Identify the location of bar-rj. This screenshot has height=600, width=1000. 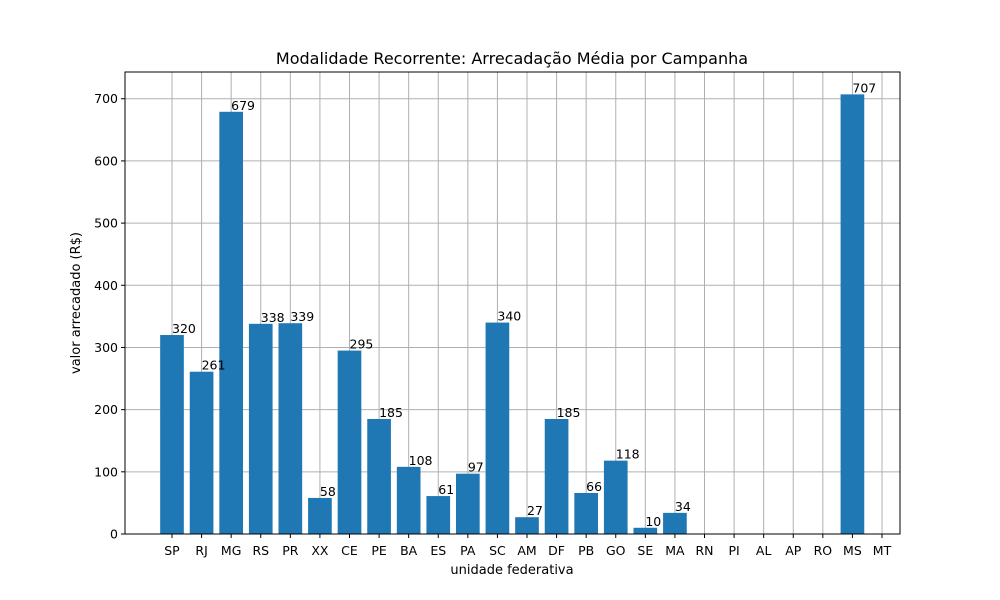
(201, 452).